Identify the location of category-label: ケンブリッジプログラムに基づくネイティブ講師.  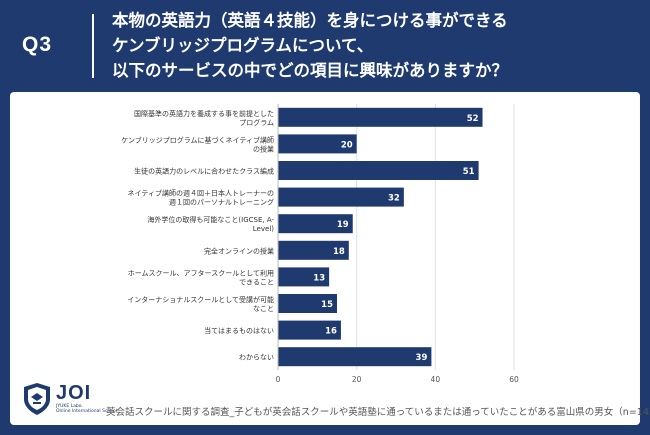
(197, 139).